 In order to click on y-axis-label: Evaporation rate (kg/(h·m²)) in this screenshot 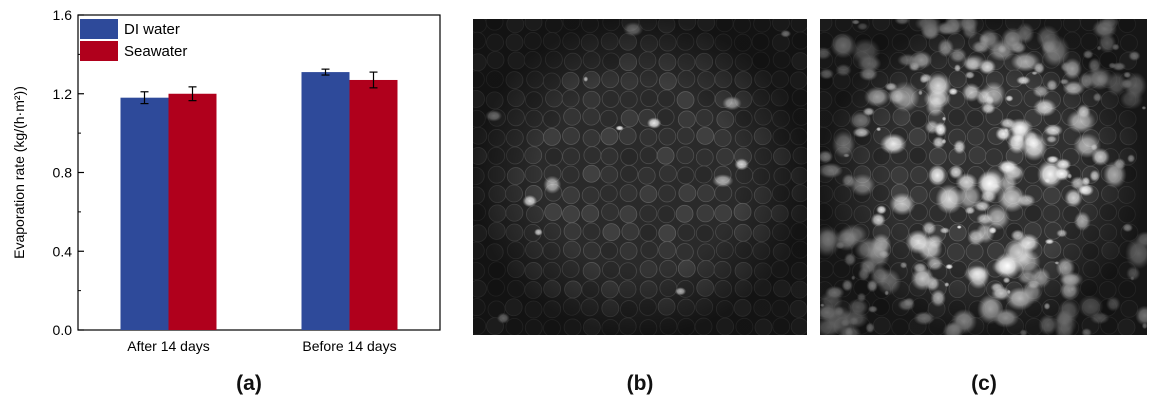, I will do `click(19, 172)`.